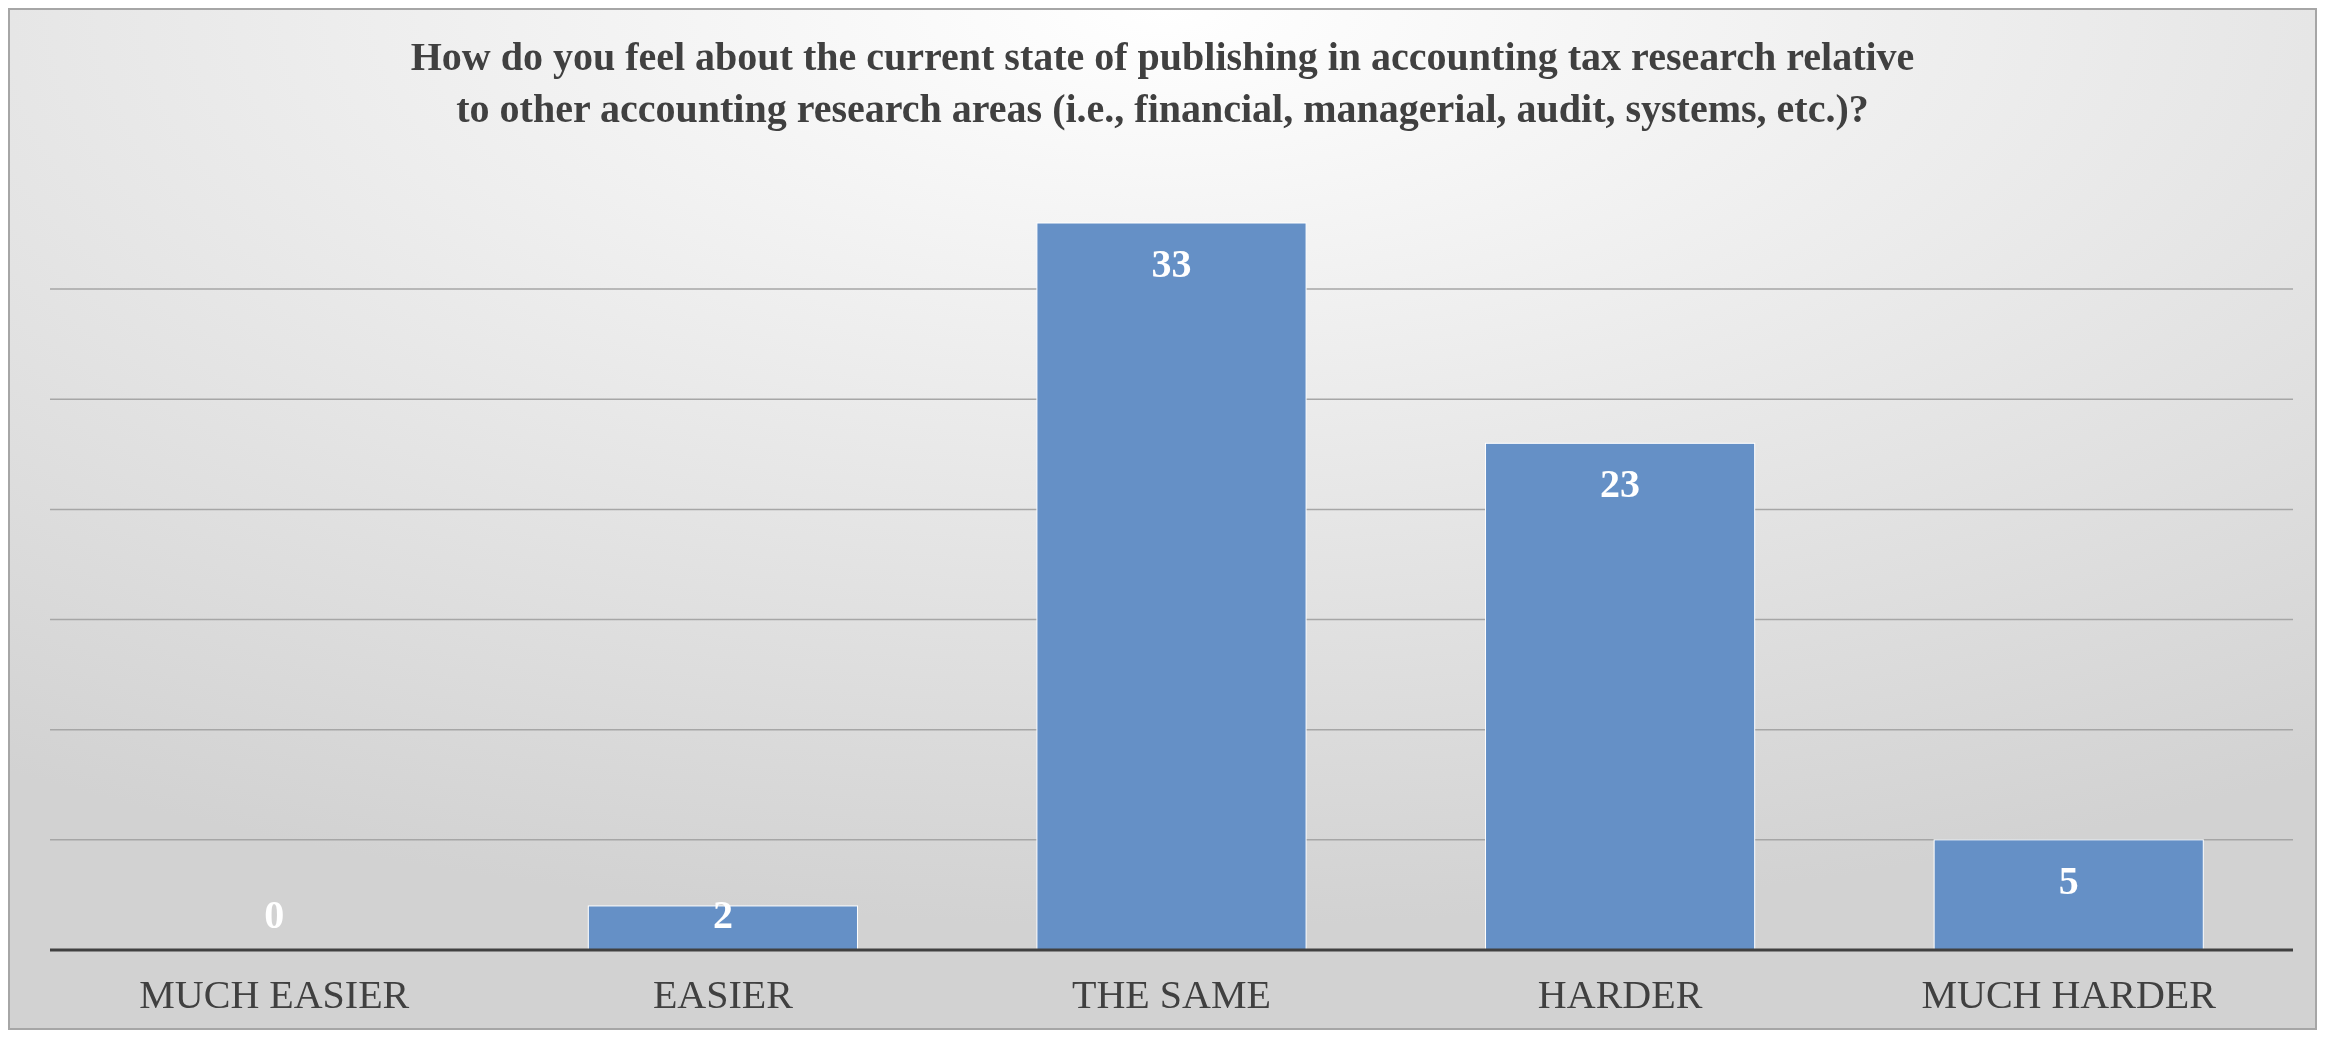  What do you see at coordinates (723, 994) in the screenshot?
I see `x-tick-label: EASIER` at bounding box center [723, 994].